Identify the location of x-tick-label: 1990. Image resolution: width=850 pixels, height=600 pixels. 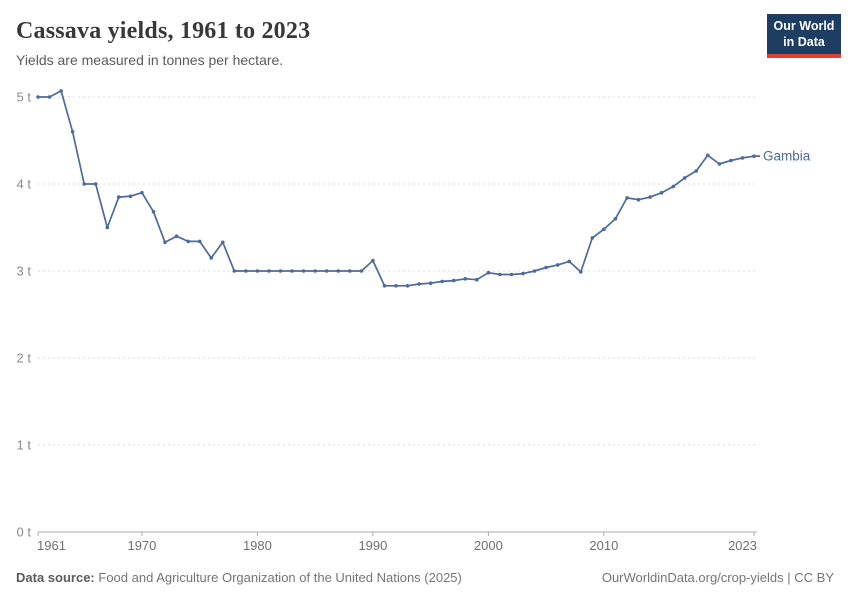
(372, 545).